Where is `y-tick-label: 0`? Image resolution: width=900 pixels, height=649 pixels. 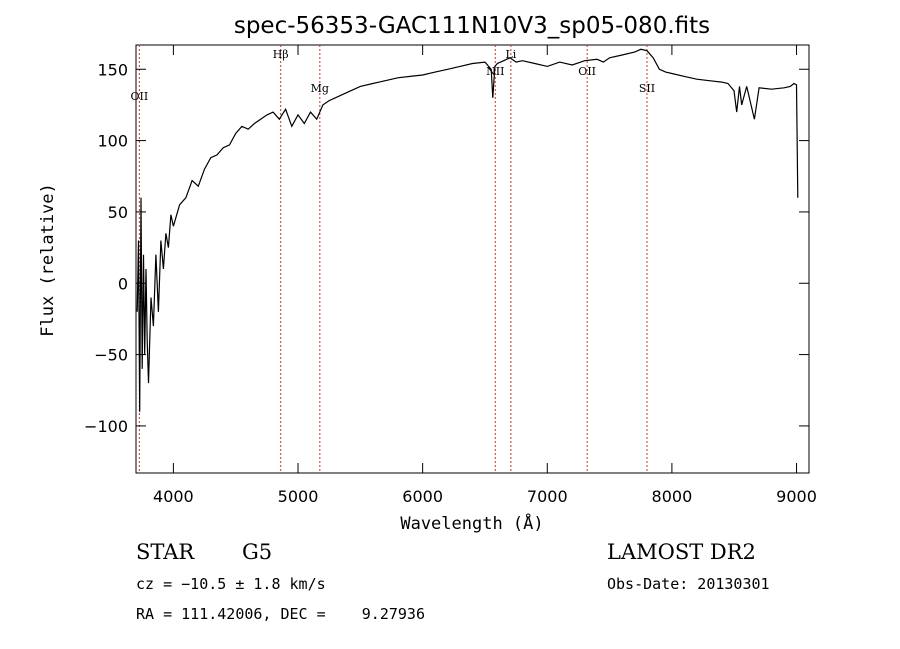
y-tick-label: 0 is located at coordinates (123, 283).